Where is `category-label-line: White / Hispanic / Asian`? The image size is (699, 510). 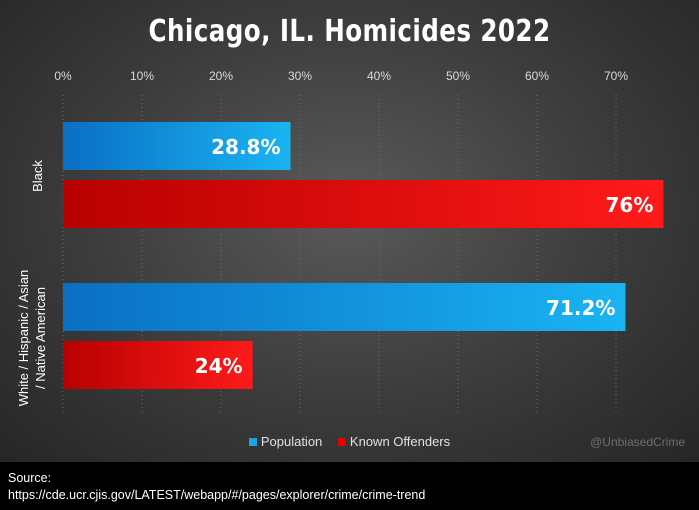
category-label-line: White / Hispanic / Asian is located at coordinates (23, 338).